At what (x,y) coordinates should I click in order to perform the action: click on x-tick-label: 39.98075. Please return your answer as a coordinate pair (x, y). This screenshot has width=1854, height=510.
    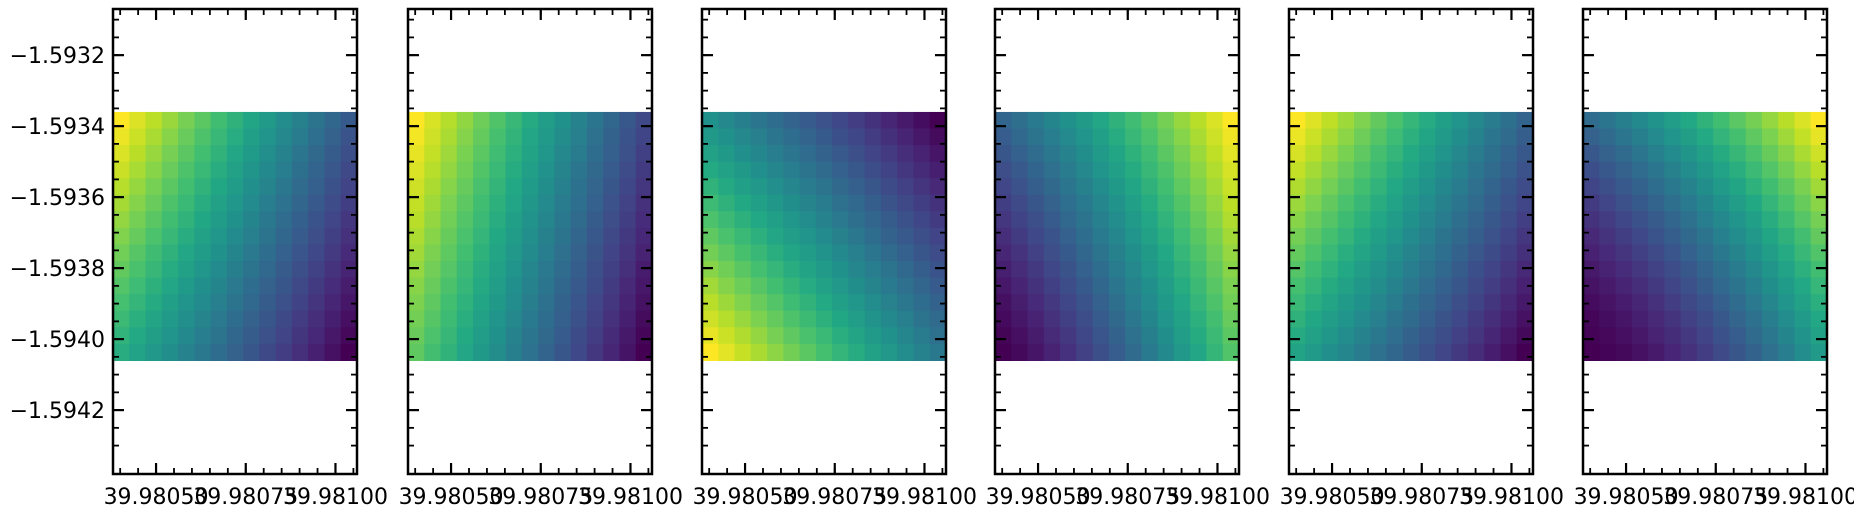
    Looking at the image, I should click on (1127, 497).